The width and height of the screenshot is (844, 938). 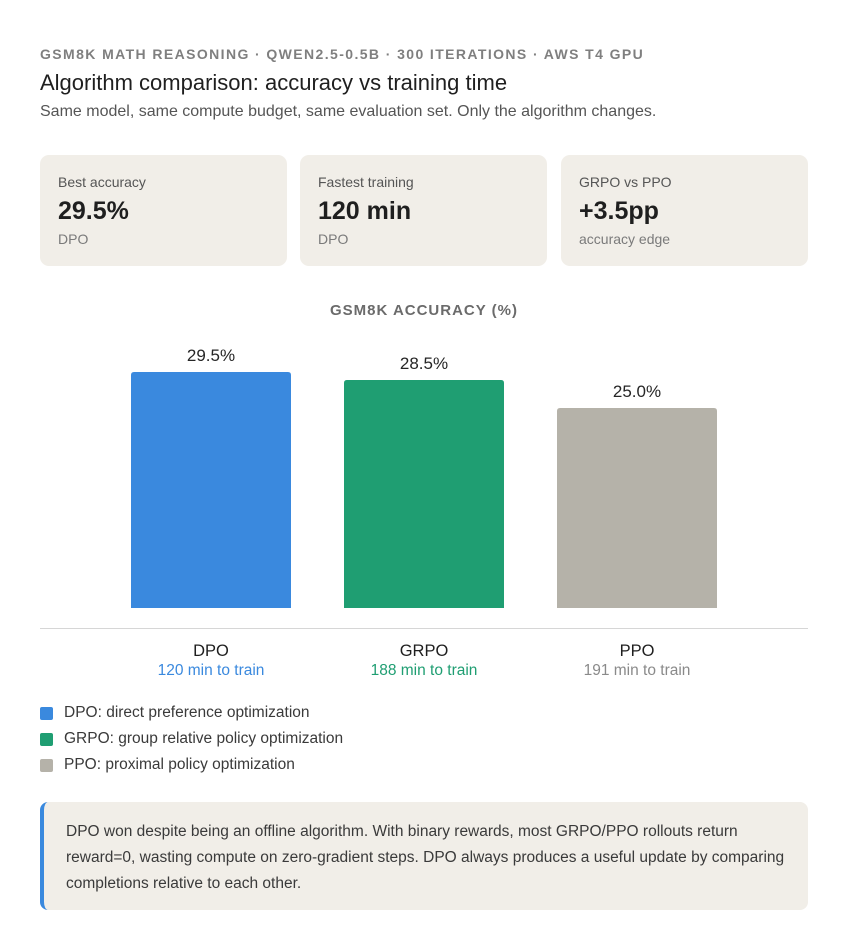 What do you see at coordinates (102, 182) in the screenshot?
I see `card-label: Best accuracy` at bounding box center [102, 182].